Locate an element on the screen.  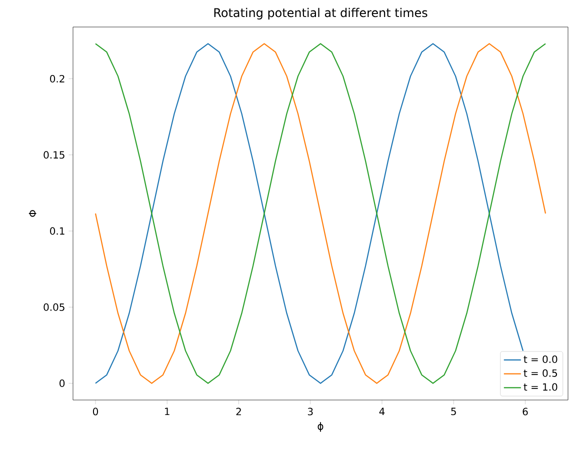
legend-label: t = 0.0 is located at coordinates (541, 359).